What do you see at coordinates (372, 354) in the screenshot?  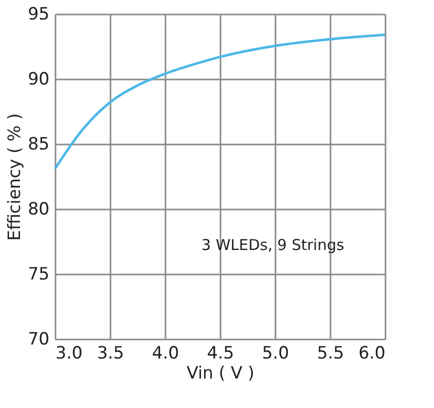 I see `x-tick-label: 6.0` at bounding box center [372, 354].